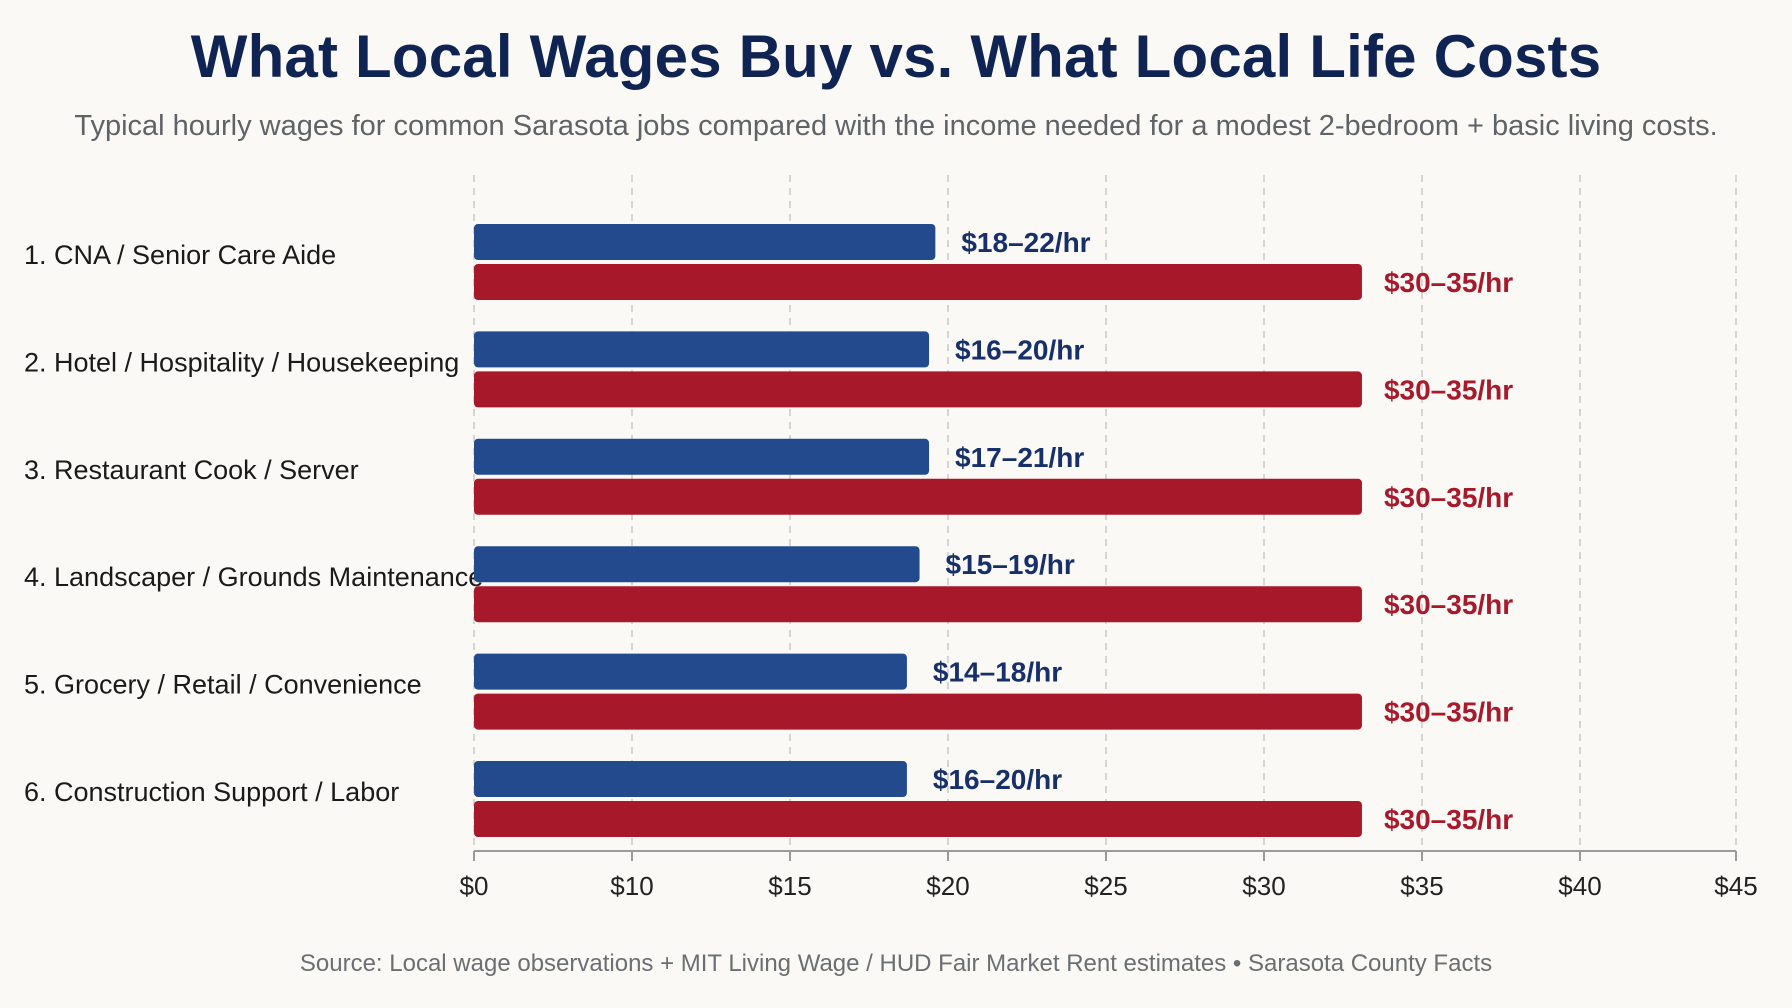 This screenshot has width=1792, height=1008. I want to click on category-label: 6. Construction Support / Labor, so click(211, 792).